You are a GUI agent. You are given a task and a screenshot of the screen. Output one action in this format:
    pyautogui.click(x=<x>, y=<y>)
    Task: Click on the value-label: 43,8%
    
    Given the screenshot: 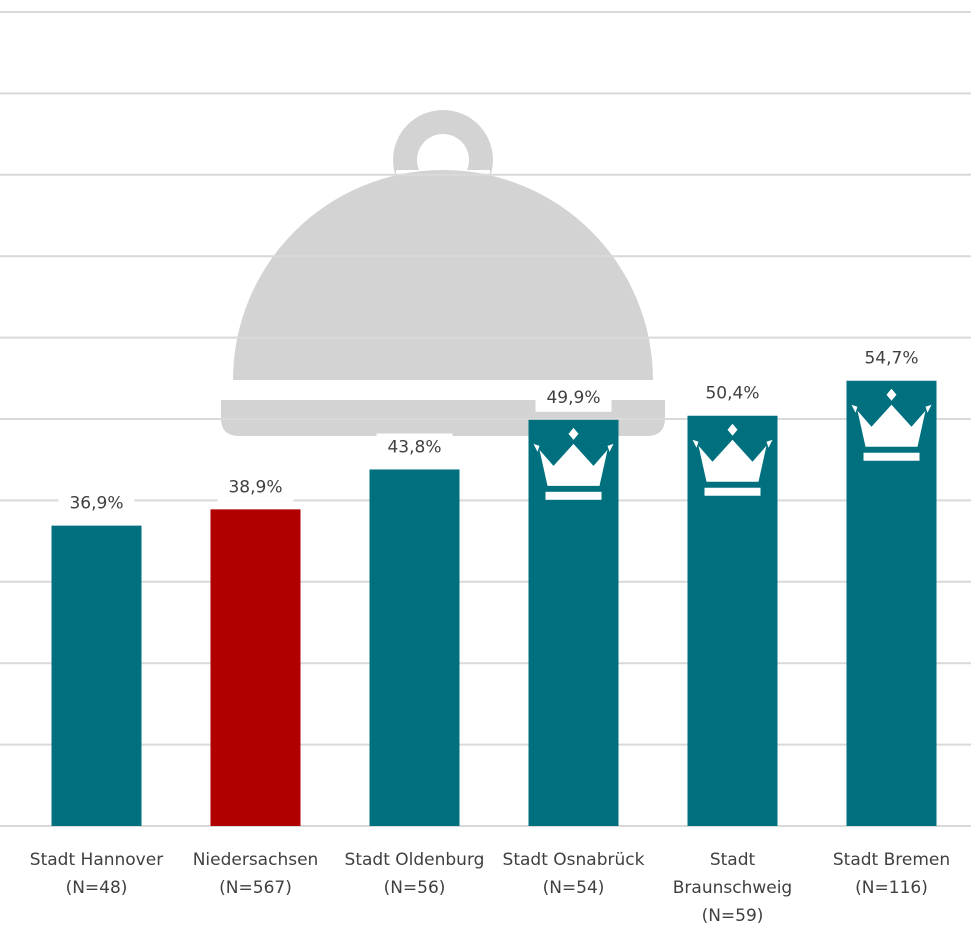 What is the action you would take?
    pyautogui.click(x=414, y=447)
    